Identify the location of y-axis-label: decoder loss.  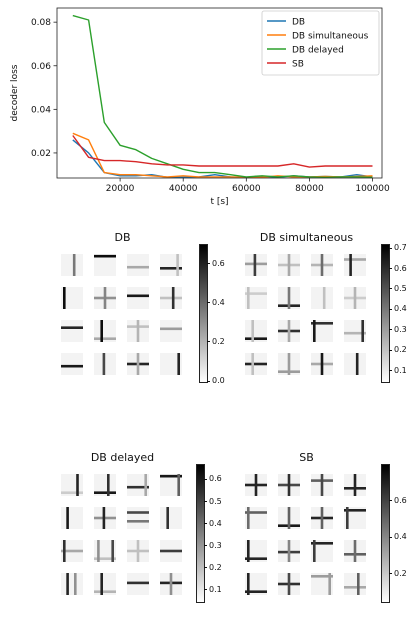
(15, 92).